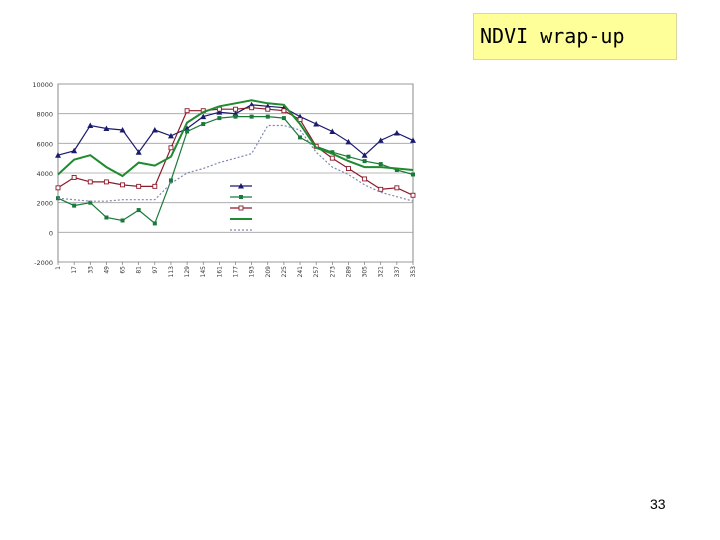  Describe the element at coordinates (300, 272) in the screenshot. I see `x-tick-label: 241` at that location.